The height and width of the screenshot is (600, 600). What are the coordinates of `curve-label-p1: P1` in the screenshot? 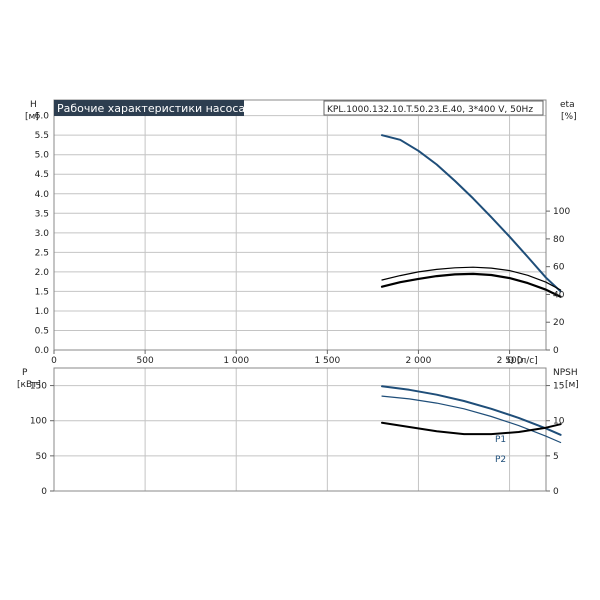 It's located at (500, 440).